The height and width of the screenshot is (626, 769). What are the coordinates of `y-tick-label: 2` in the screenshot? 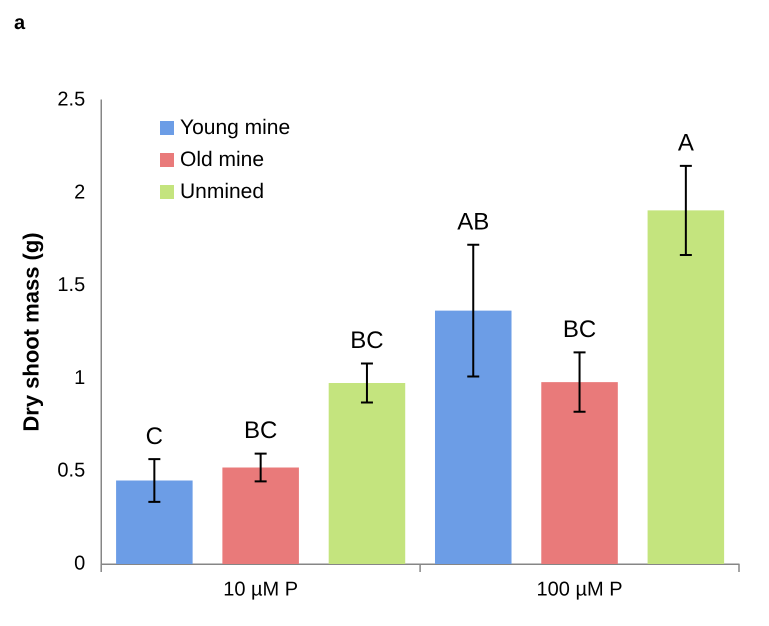 It's located at (80, 192).